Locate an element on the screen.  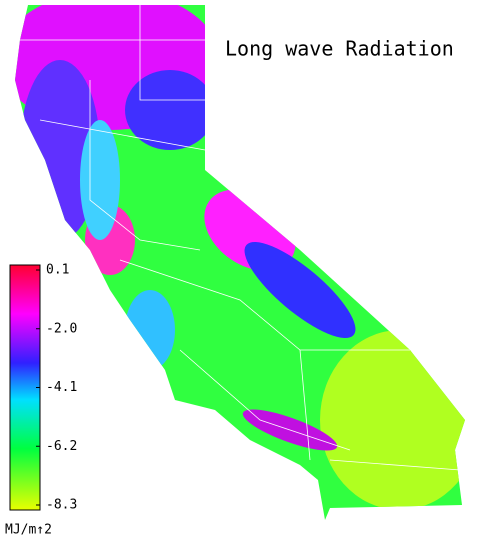
colorbar is located at coordinates (25, 387).